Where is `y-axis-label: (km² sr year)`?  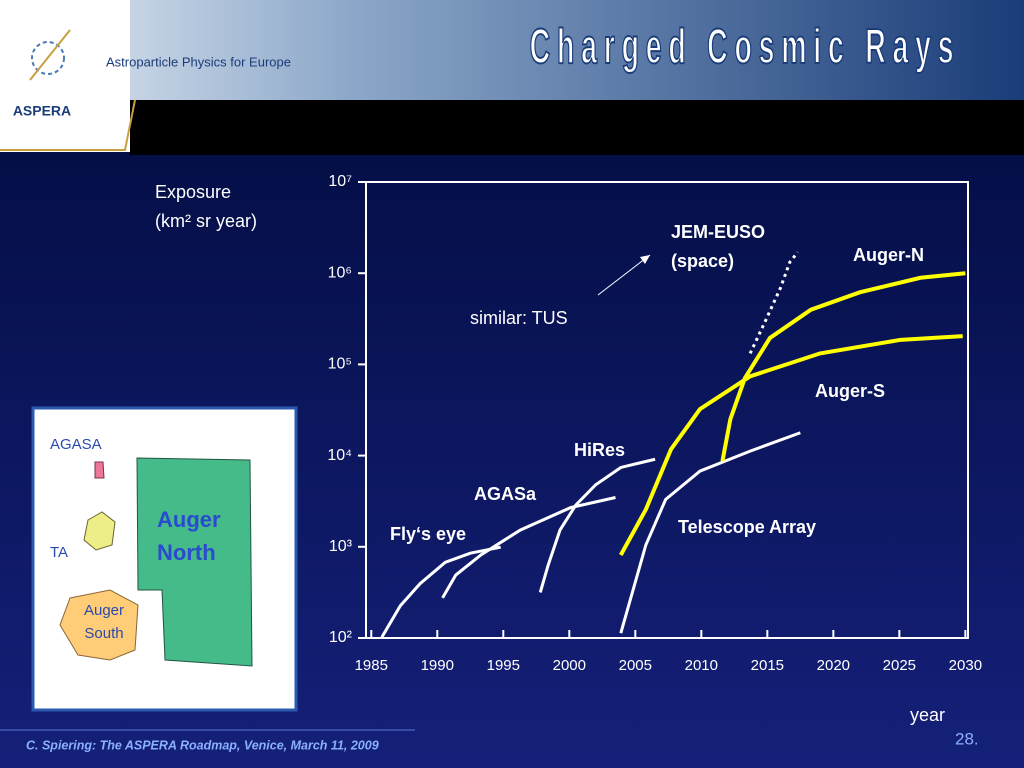
y-axis-label: (km² sr year) is located at coordinates (206, 221).